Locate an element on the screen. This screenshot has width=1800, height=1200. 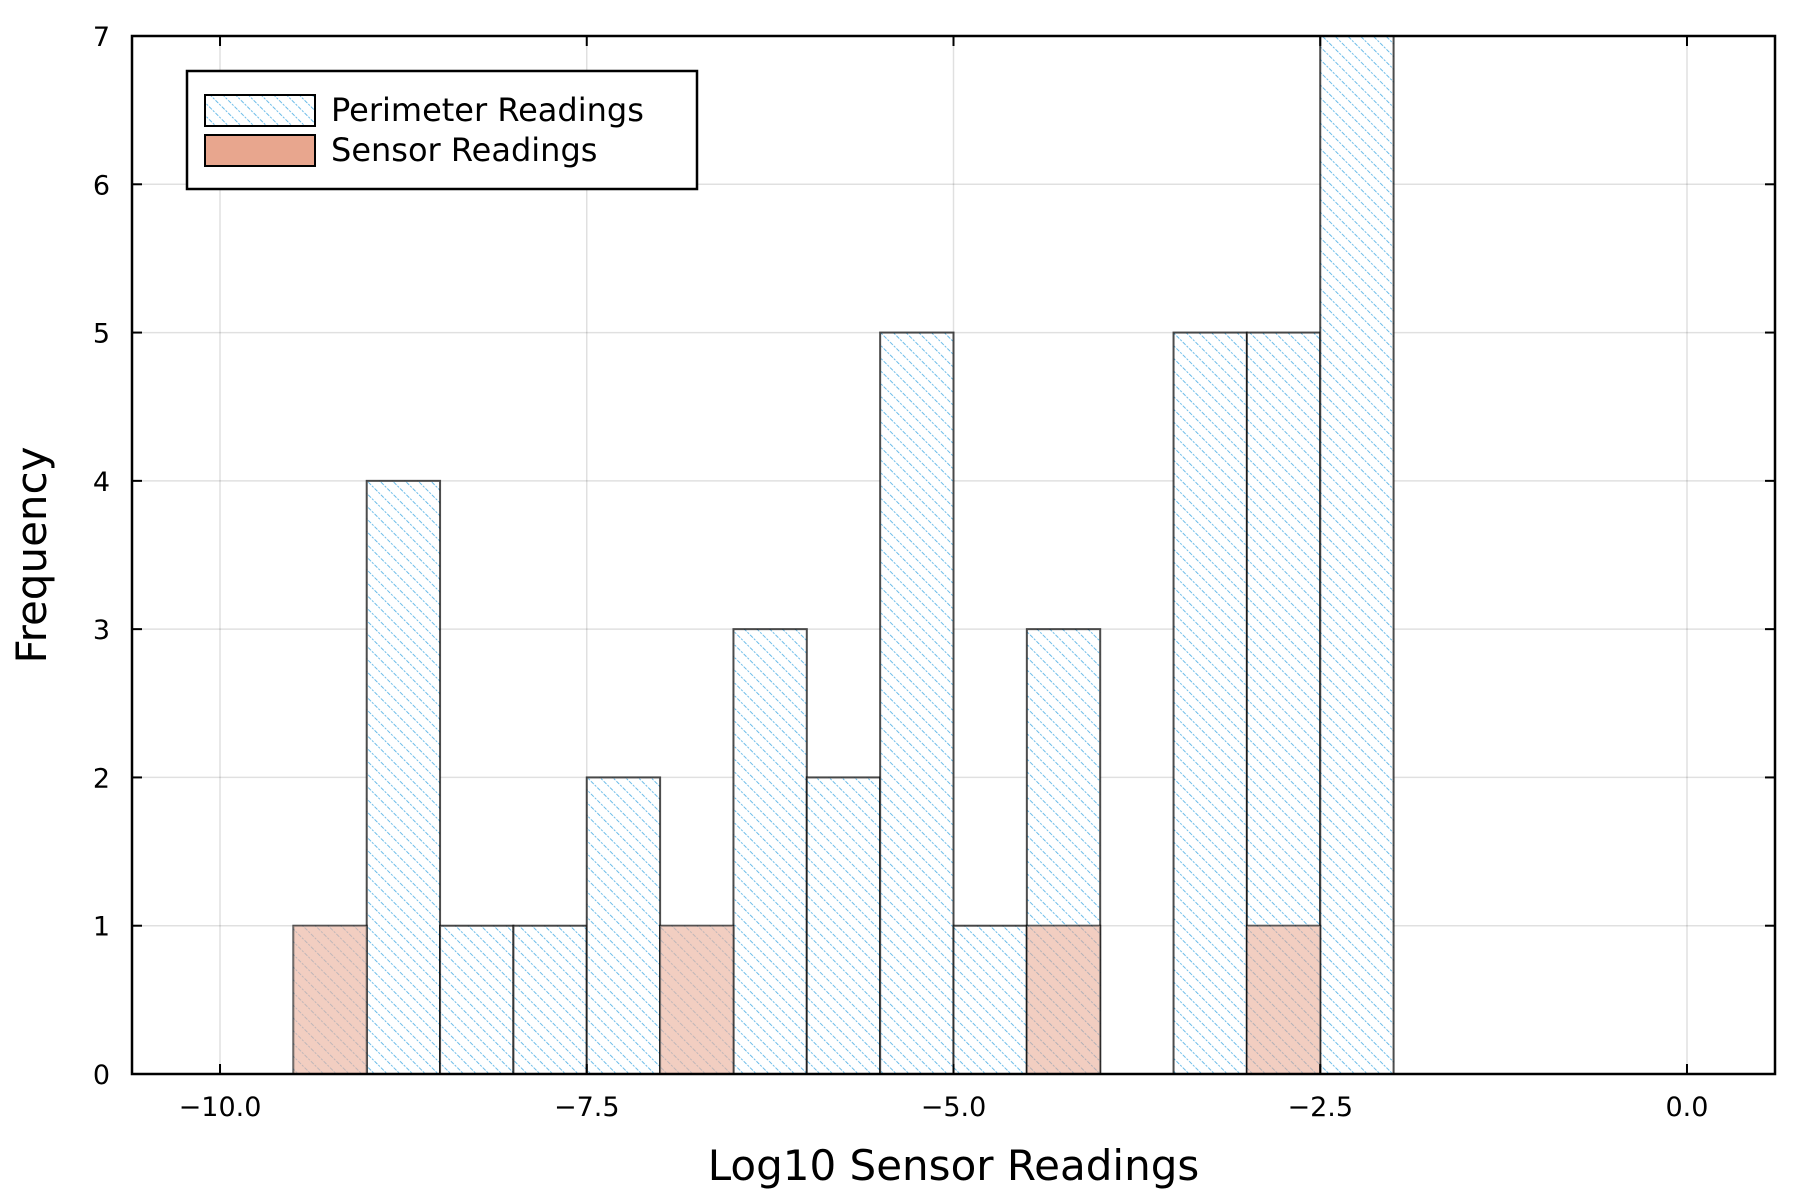
x-tick-label: −7.5 is located at coordinates (587, 1107).